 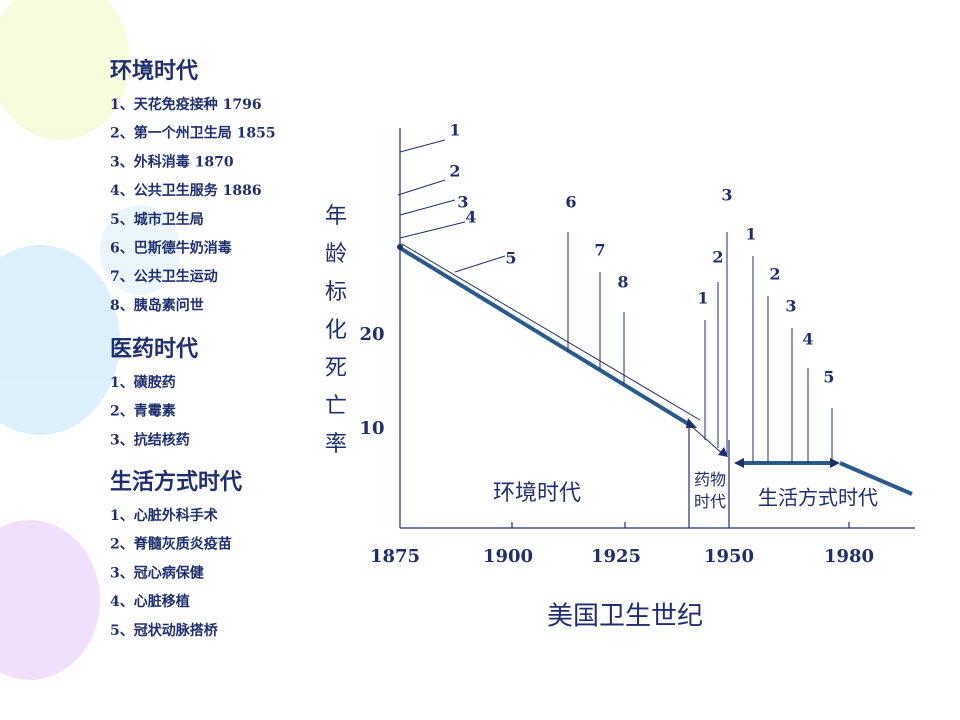 I want to click on marker-label: 7, so click(x=599, y=250).